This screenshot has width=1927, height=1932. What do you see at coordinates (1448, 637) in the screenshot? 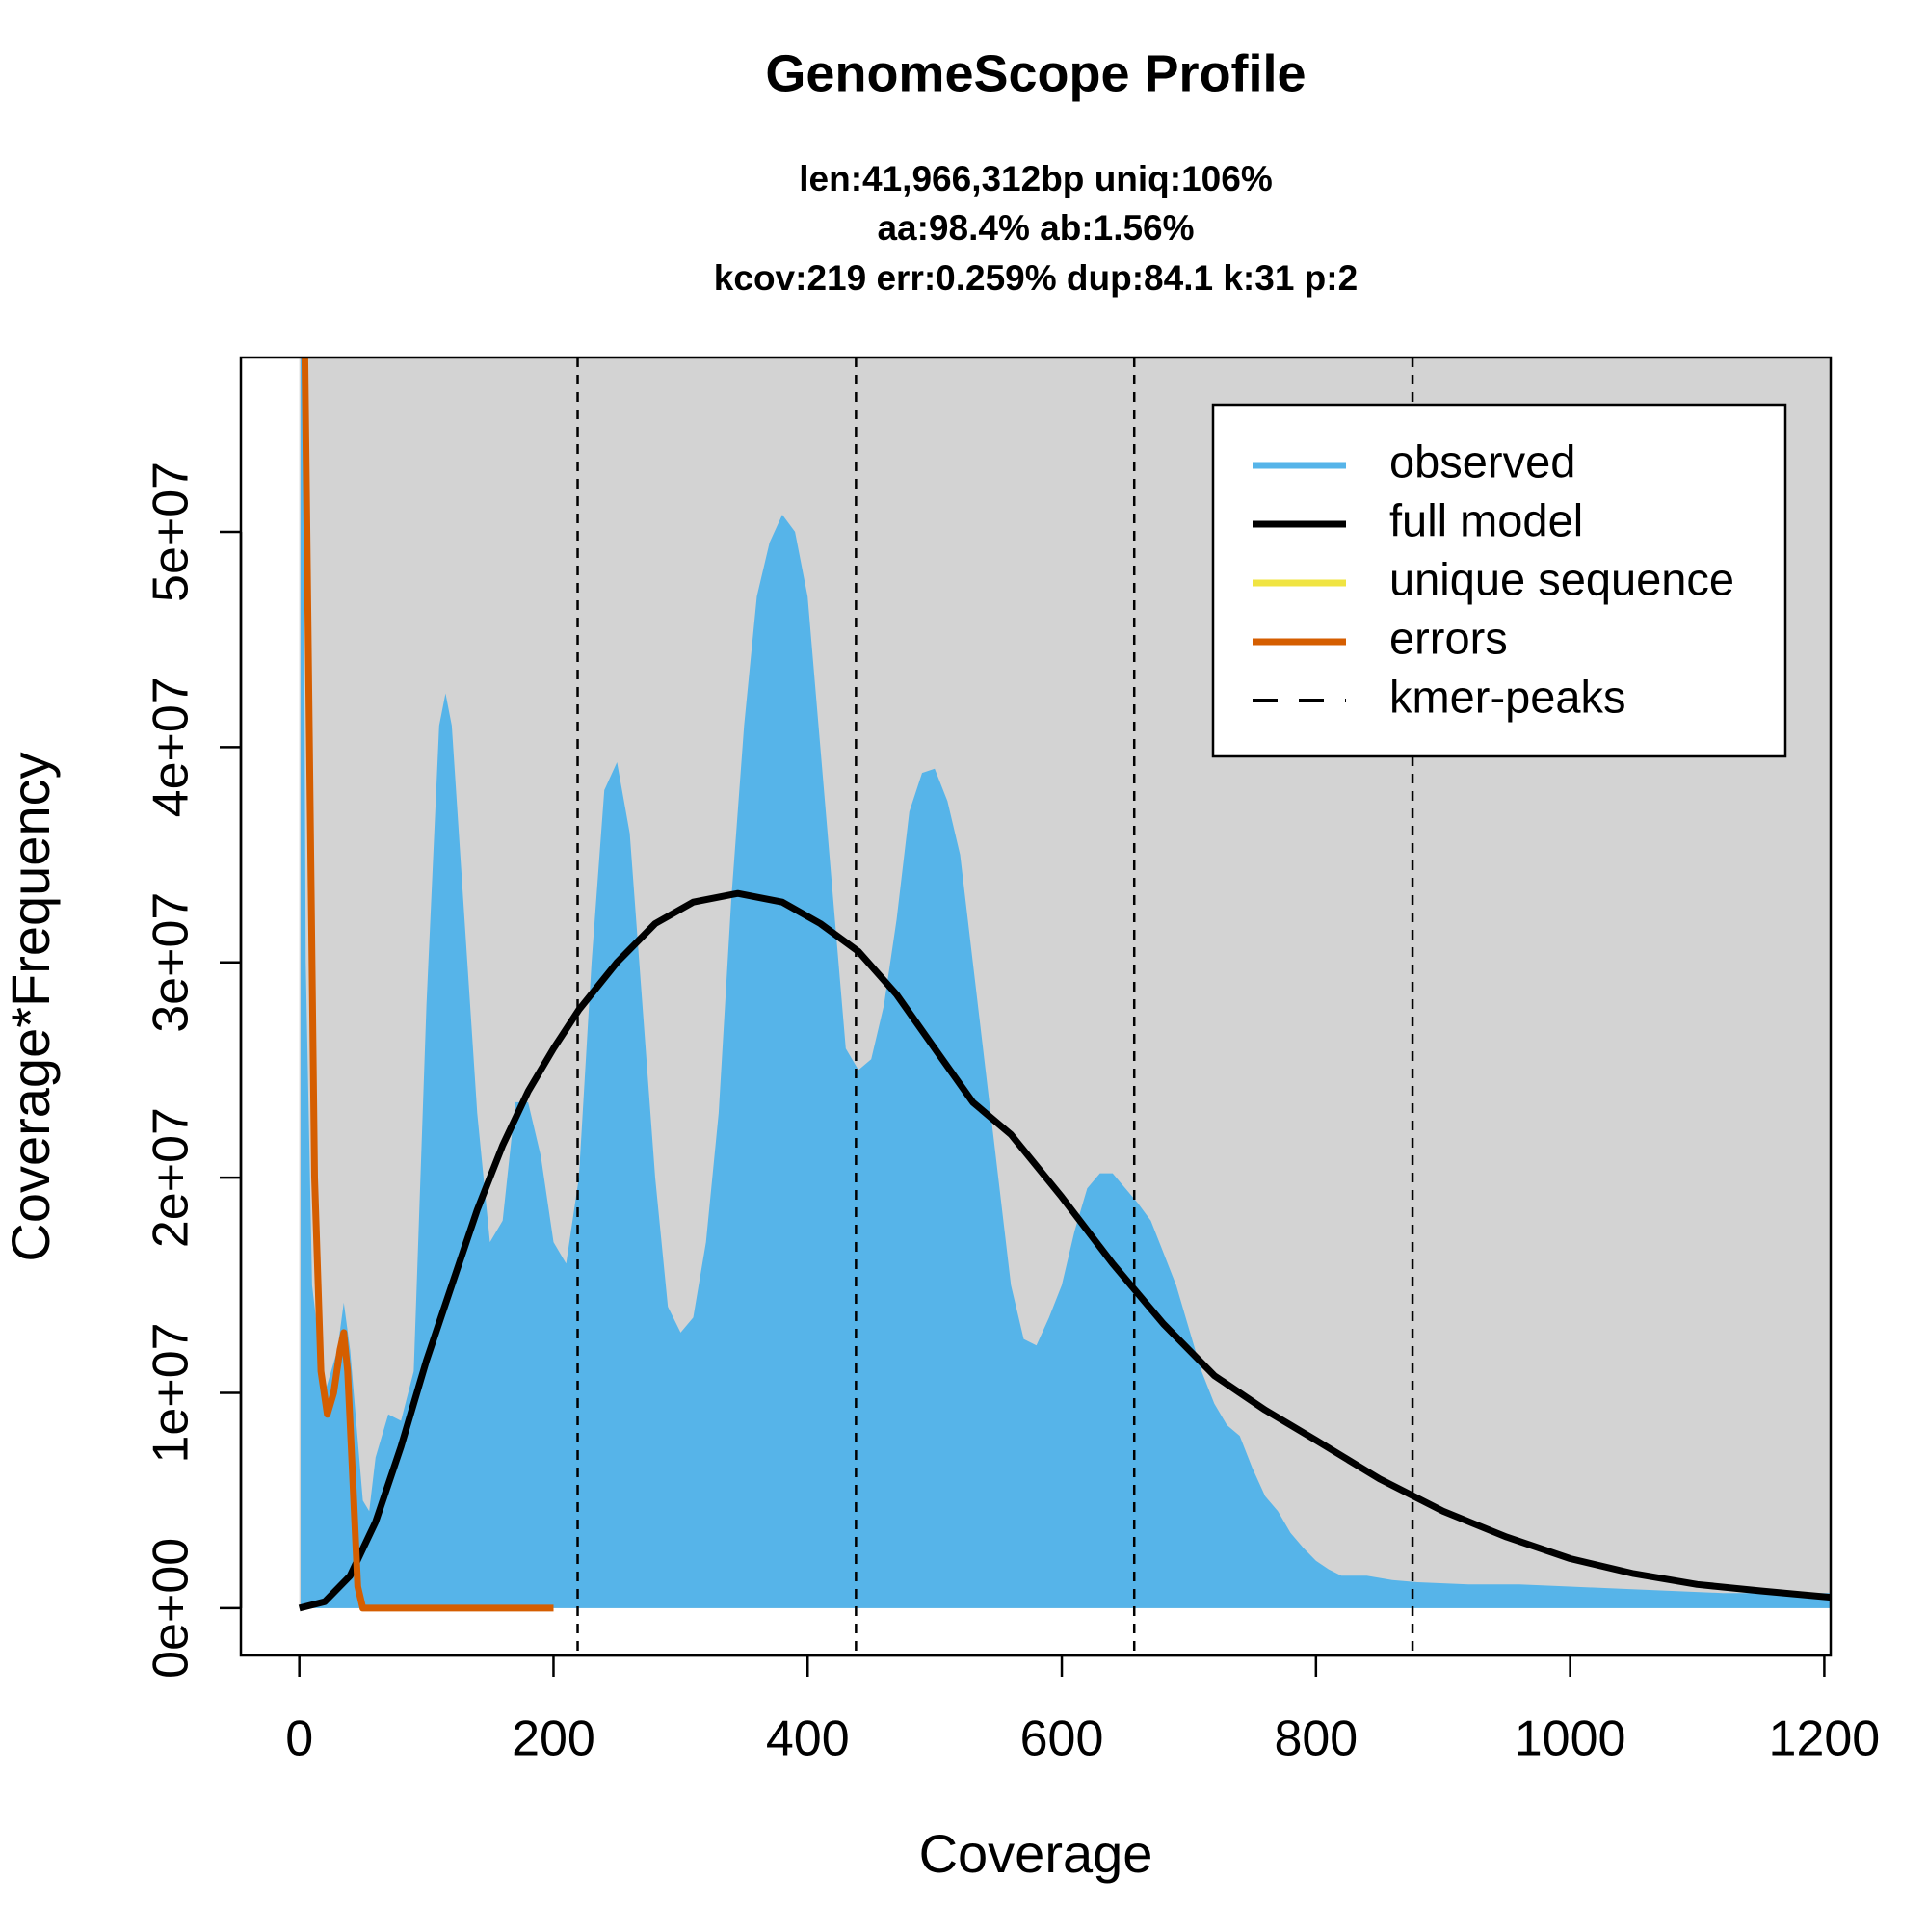
I see `legend-label: errors` at bounding box center [1448, 637].